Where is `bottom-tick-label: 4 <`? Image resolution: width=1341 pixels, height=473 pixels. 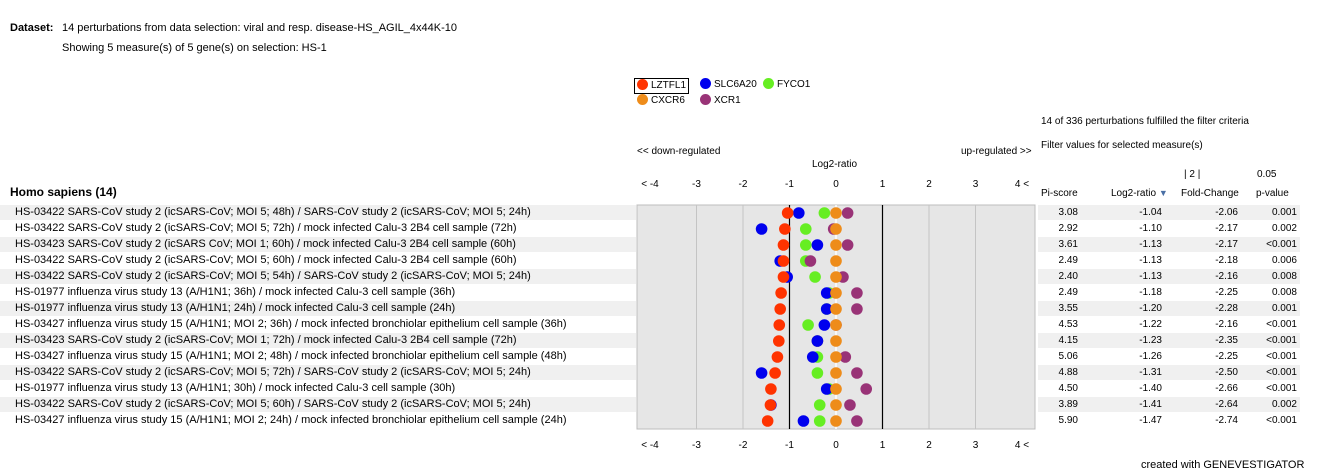 bottom-tick-label: 4 < is located at coordinates (1022, 445).